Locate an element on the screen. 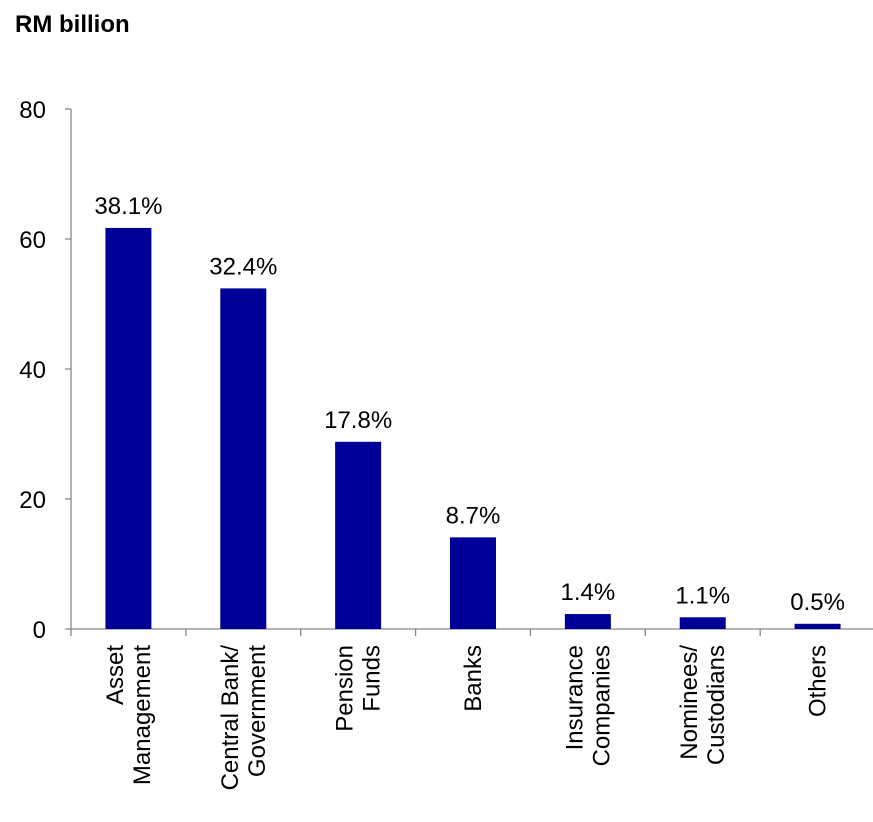 This screenshot has width=873, height=822. category-label-line: Asset is located at coordinates (115, 675).